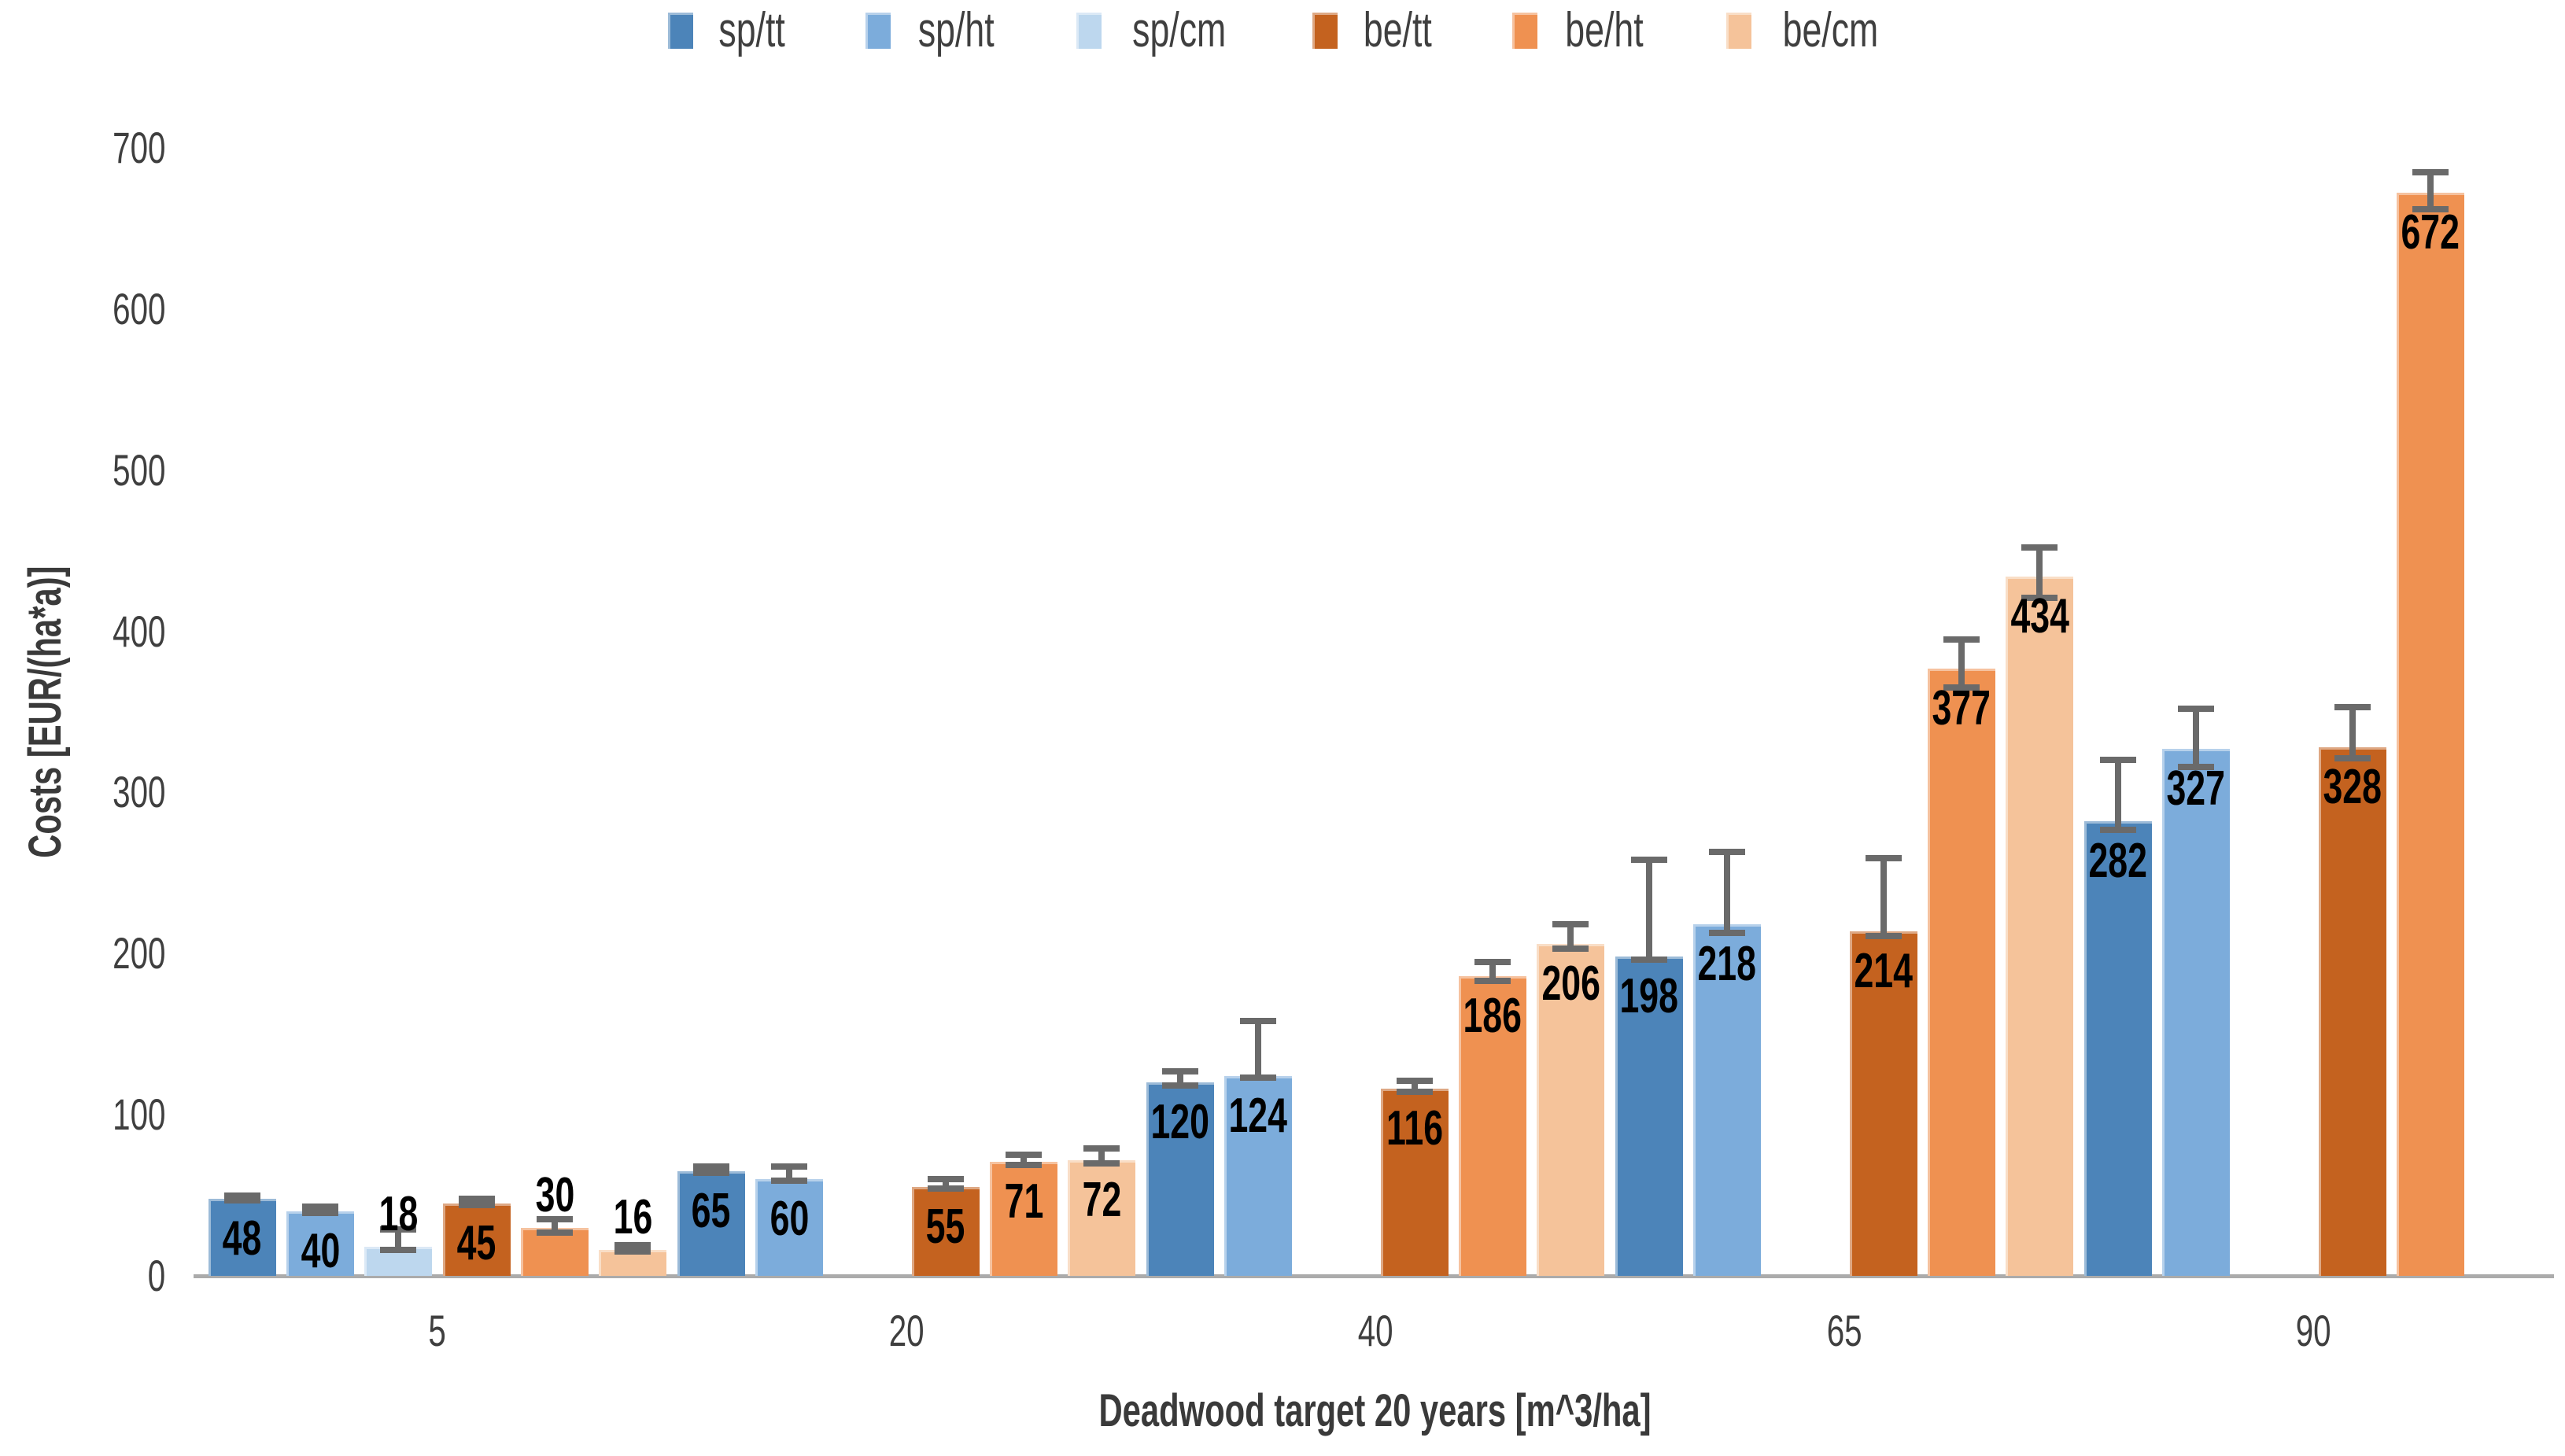  I want to click on bar-value-label-be-tt-90: 328, so click(2352, 787).